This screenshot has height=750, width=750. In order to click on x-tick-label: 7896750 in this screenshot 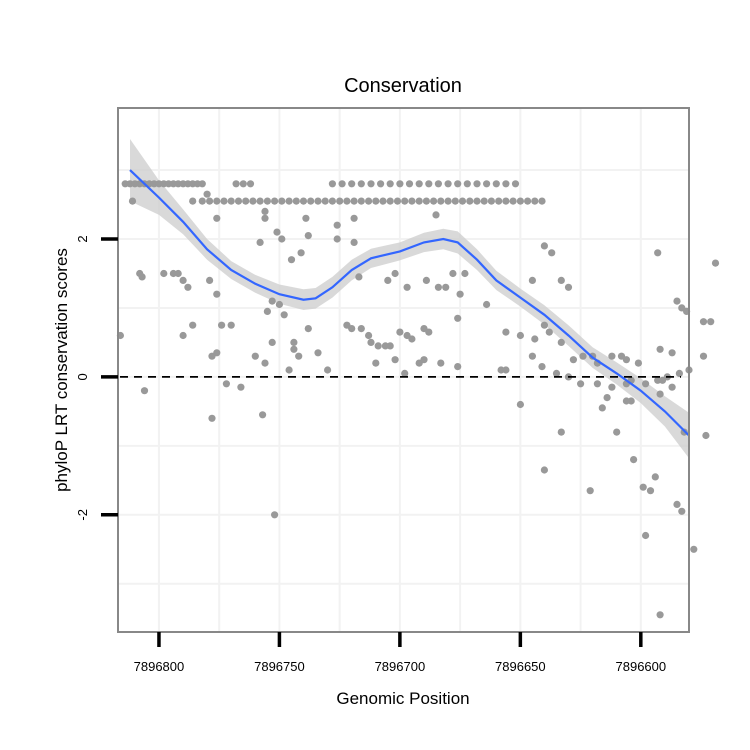, I will do `click(279, 666)`.